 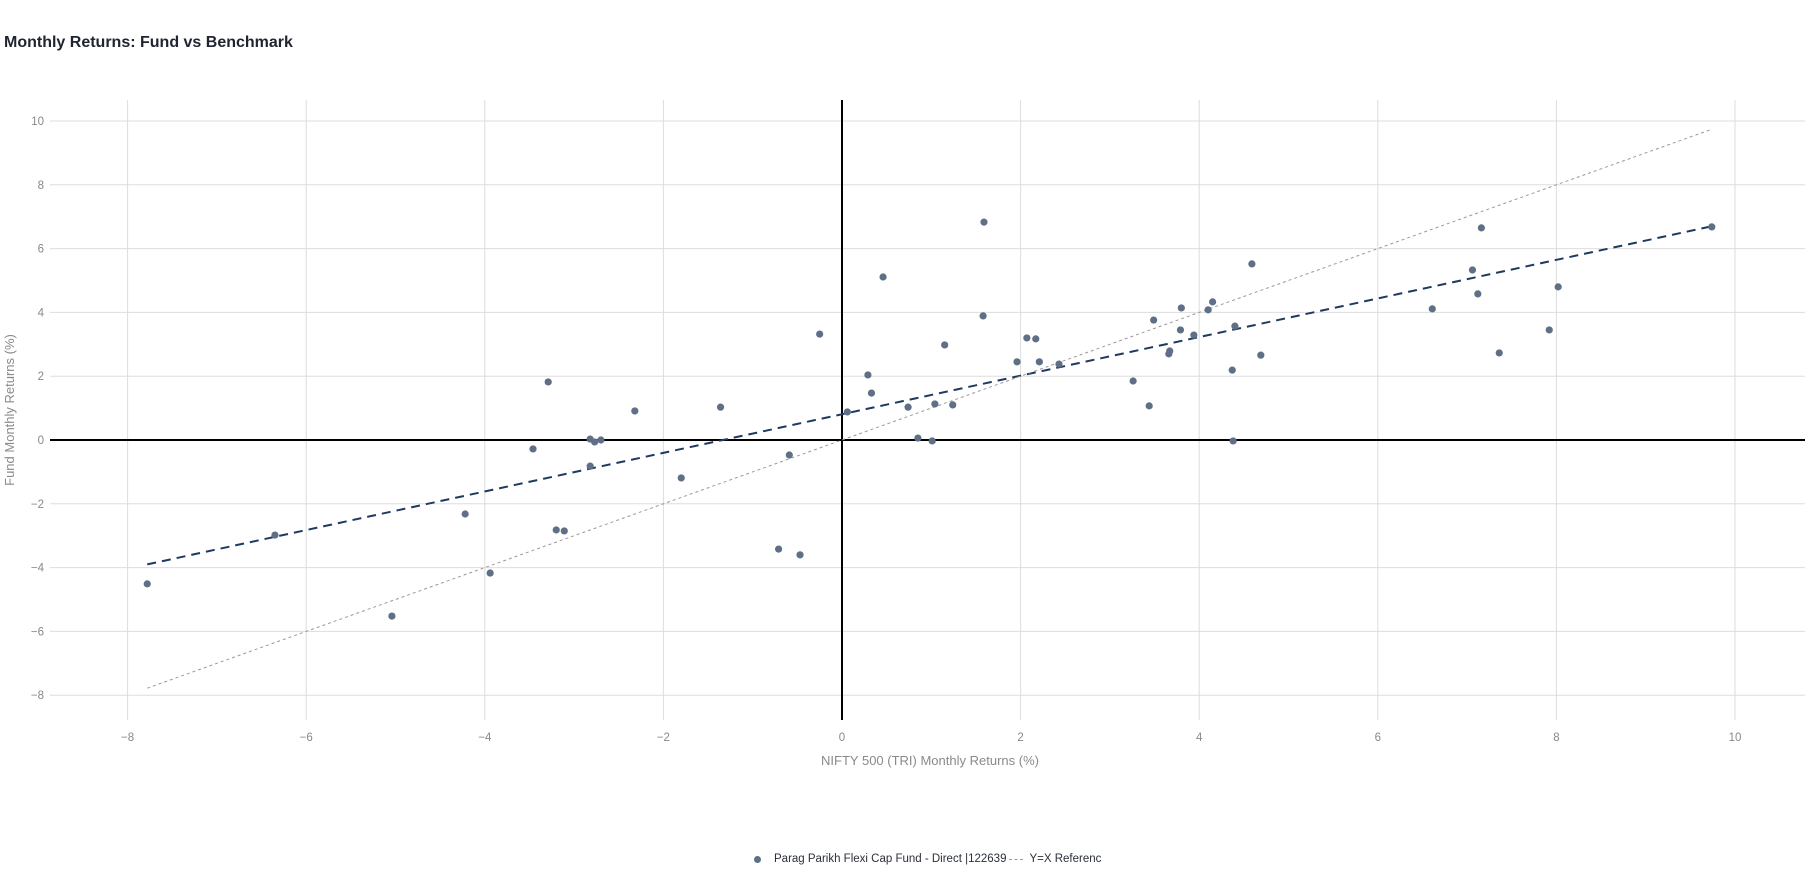 I want to click on chart-title: Monthly Returns: Fund vs Benchmark, so click(x=148, y=42).